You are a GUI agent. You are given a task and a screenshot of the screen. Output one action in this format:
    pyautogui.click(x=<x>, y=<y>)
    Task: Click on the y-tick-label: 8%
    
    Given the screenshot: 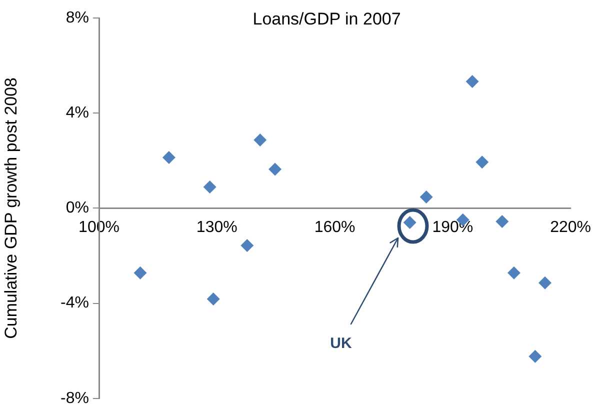 What is the action you would take?
    pyautogui.click(x=77, y=17)
    